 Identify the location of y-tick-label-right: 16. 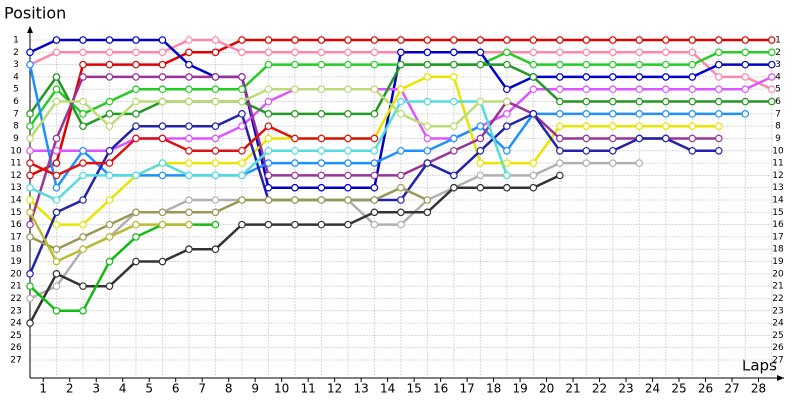
(778, 225).